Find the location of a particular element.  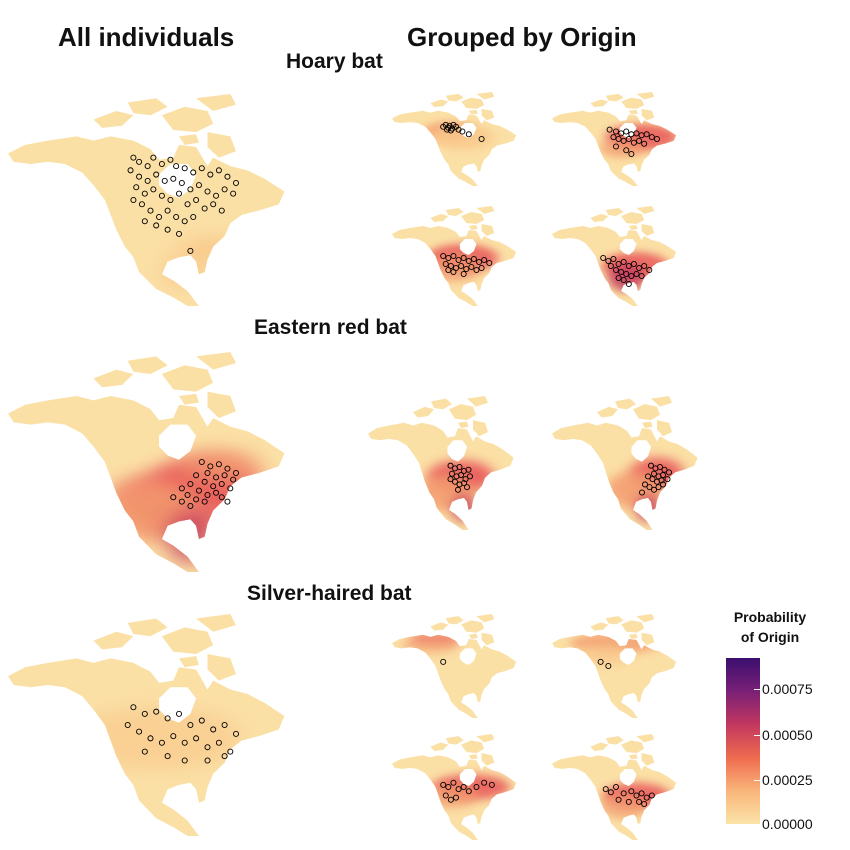

species-title-eastern-red-bat: Eastern red bat is located at coordinates (330, 327).